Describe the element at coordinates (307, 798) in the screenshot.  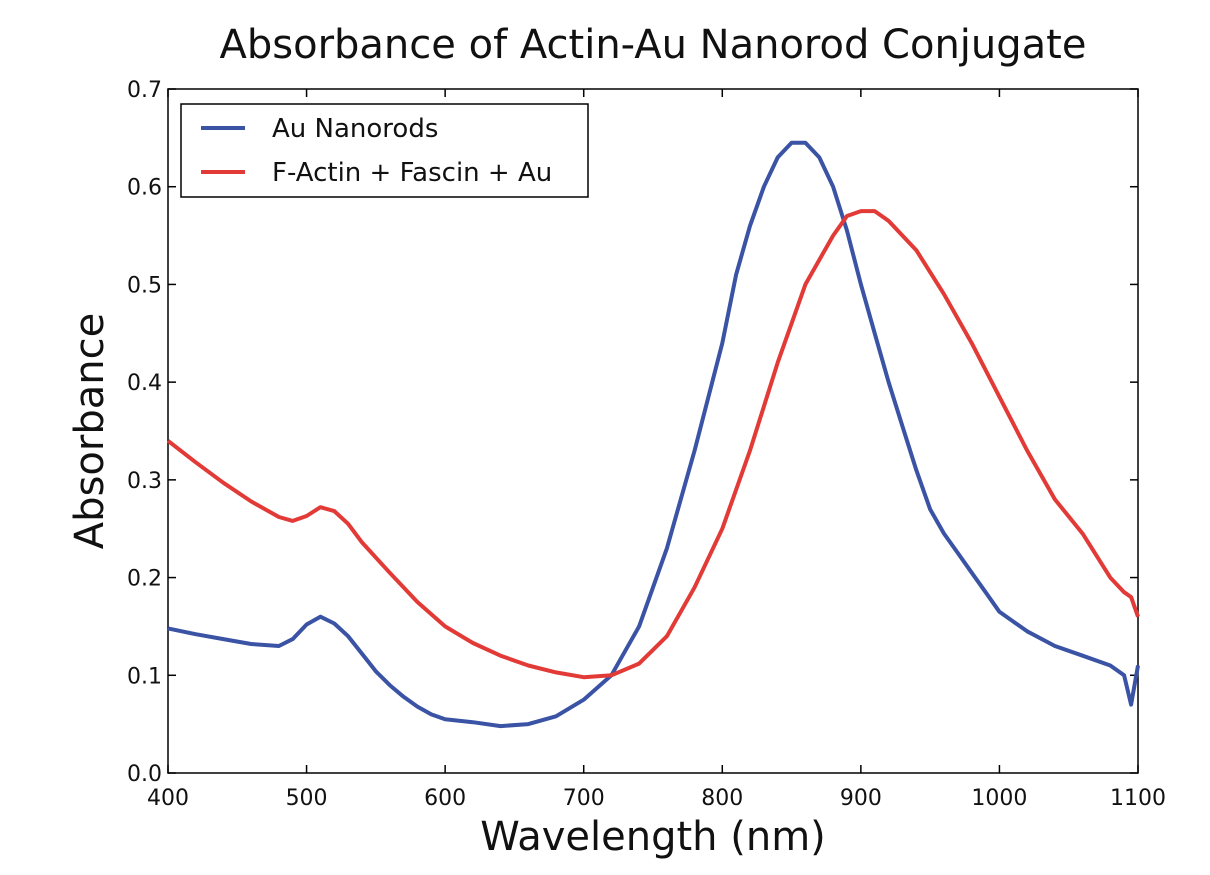
I see `x-tick-label: 500` at that location.